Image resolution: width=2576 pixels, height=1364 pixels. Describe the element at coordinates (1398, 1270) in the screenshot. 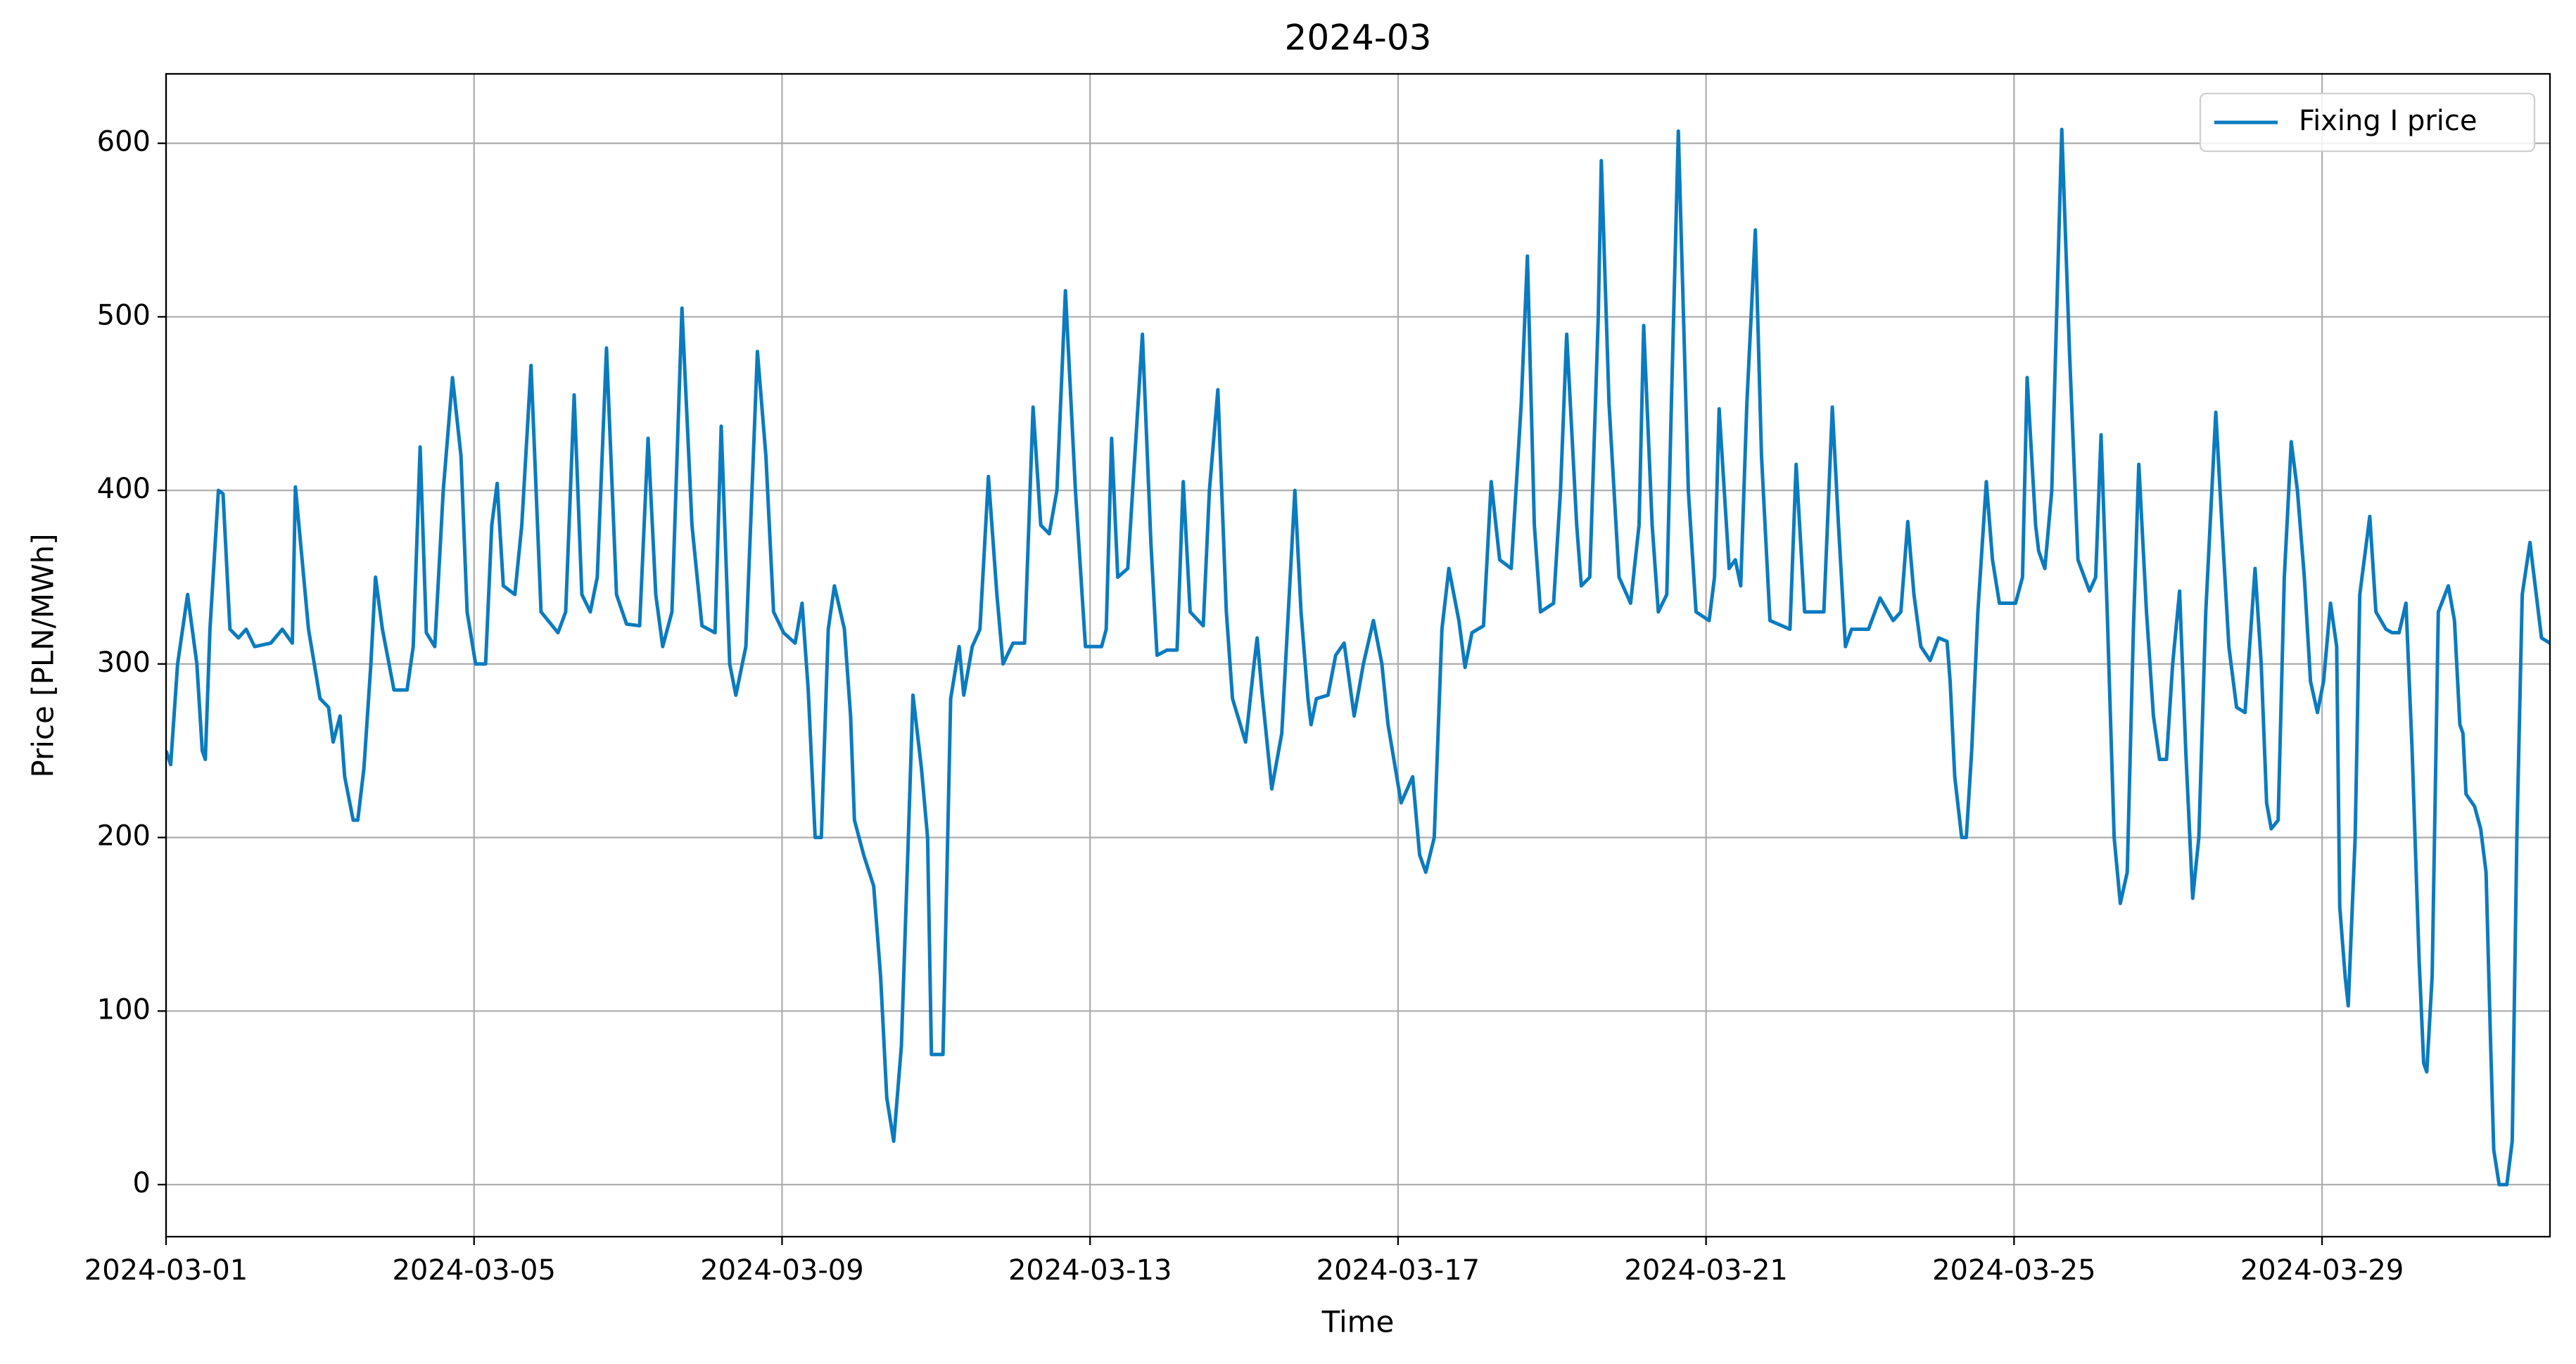

I see `x-tick-label: 2024-03-17` at that location.